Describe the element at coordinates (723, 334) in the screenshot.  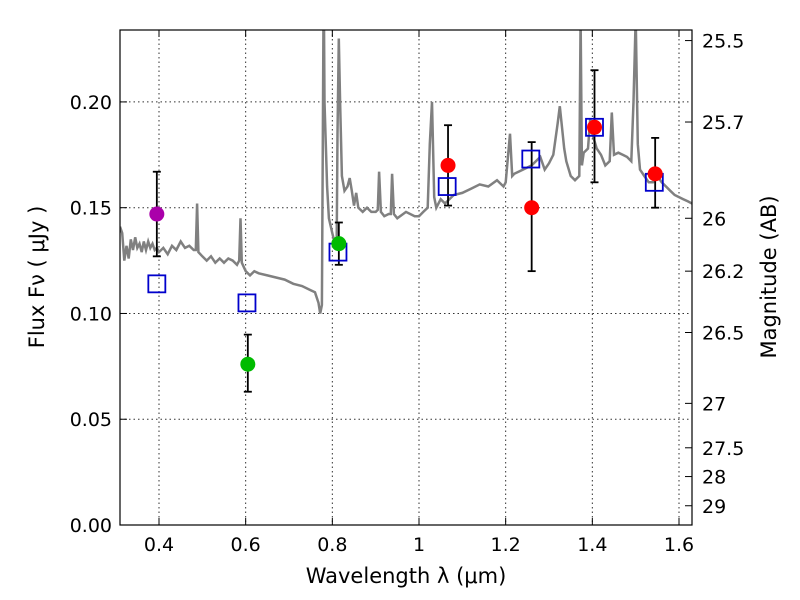
I see `y2-tick-label: 26.5` at that location.